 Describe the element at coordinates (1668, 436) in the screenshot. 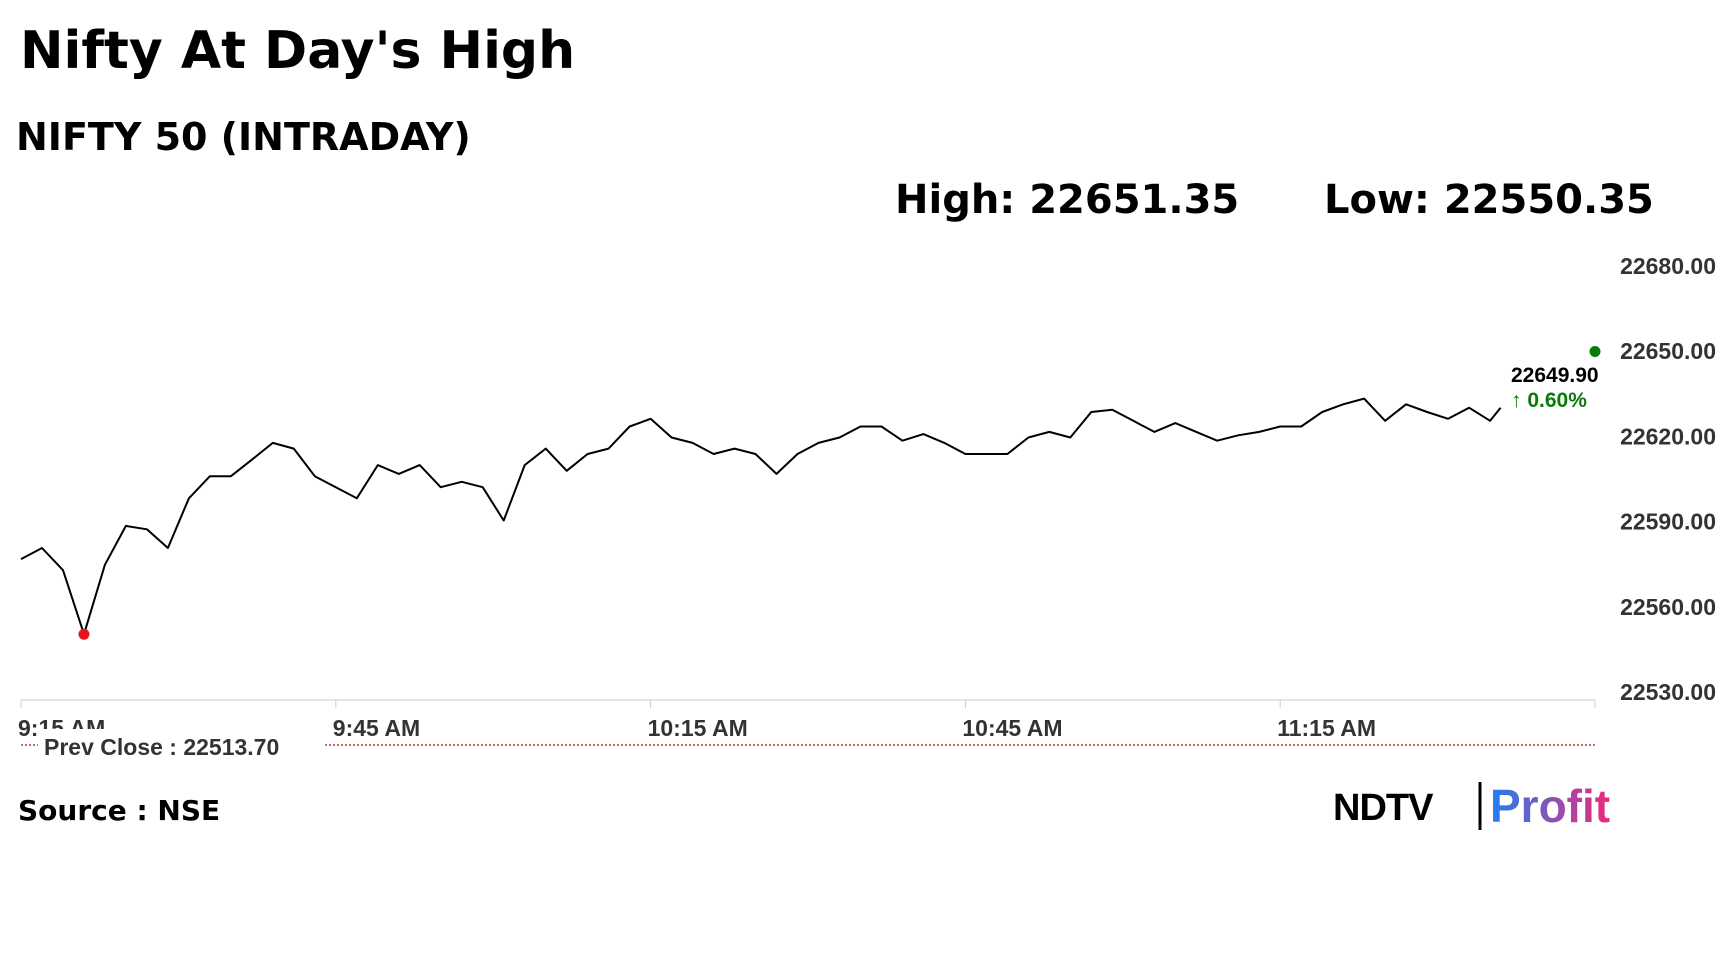

I see `y-tick-label: 22620.00` at that location.